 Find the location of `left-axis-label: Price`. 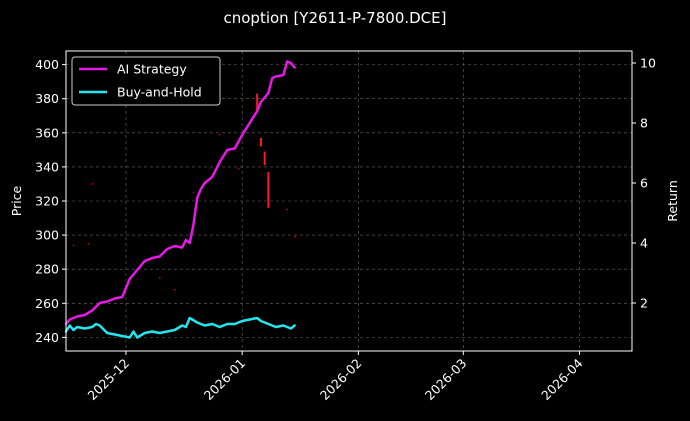

left-axis-label: Price is located at coordinates (16, 200).